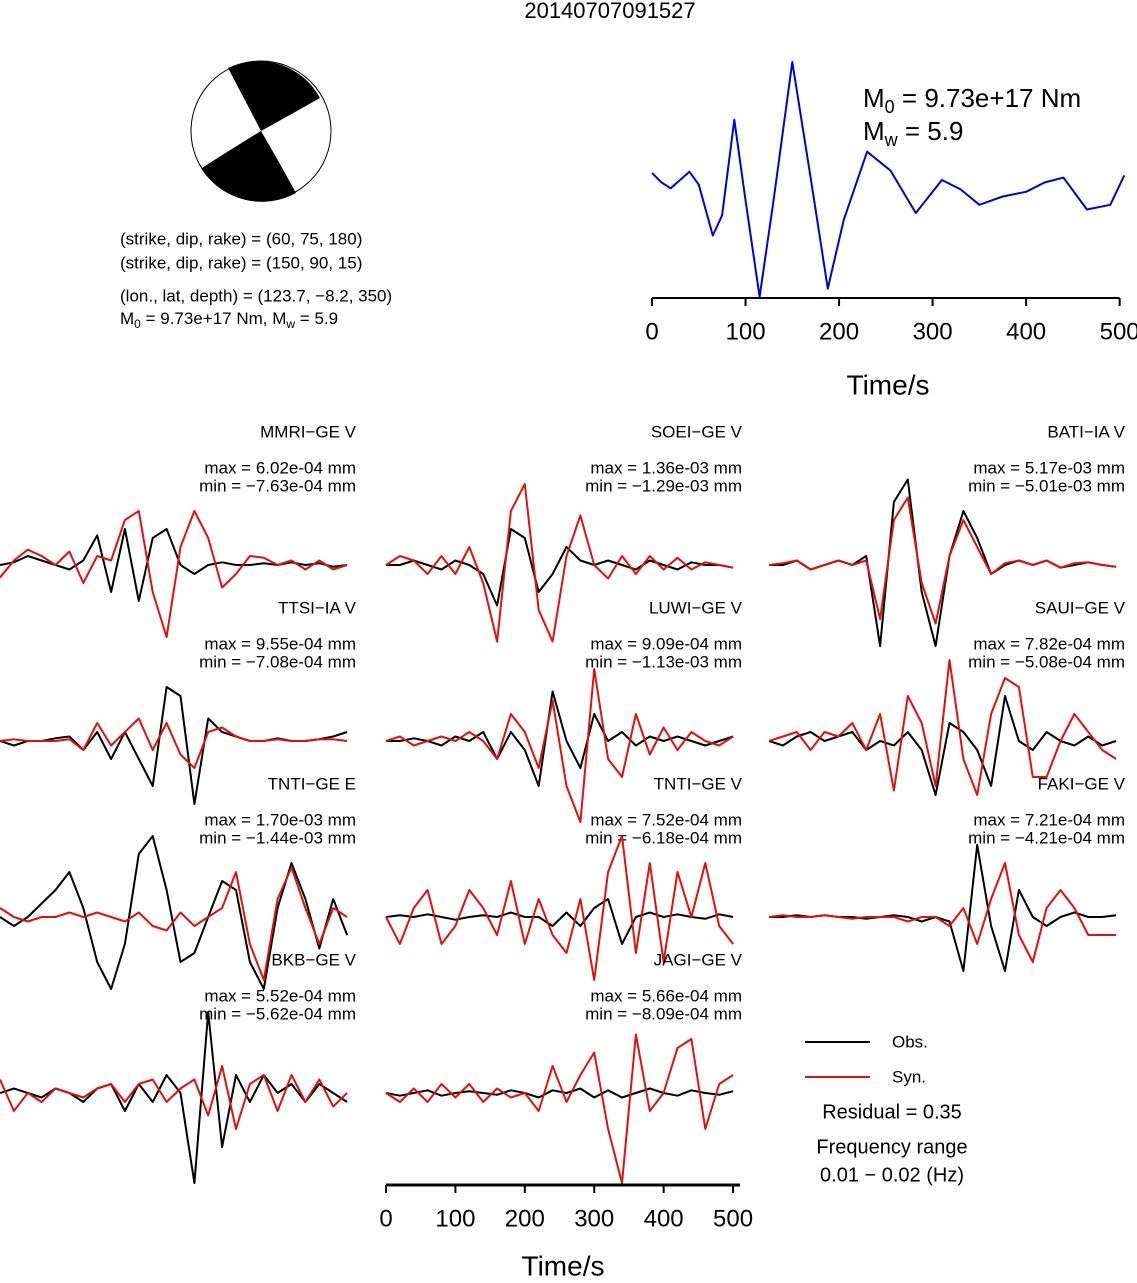 The width and height of the screenshot is (1137, 1283). What do you see at coordinates (696, 607) in the screenshot?
I see `station-label: LUWI−GE V` at bounding box center [696, 607].